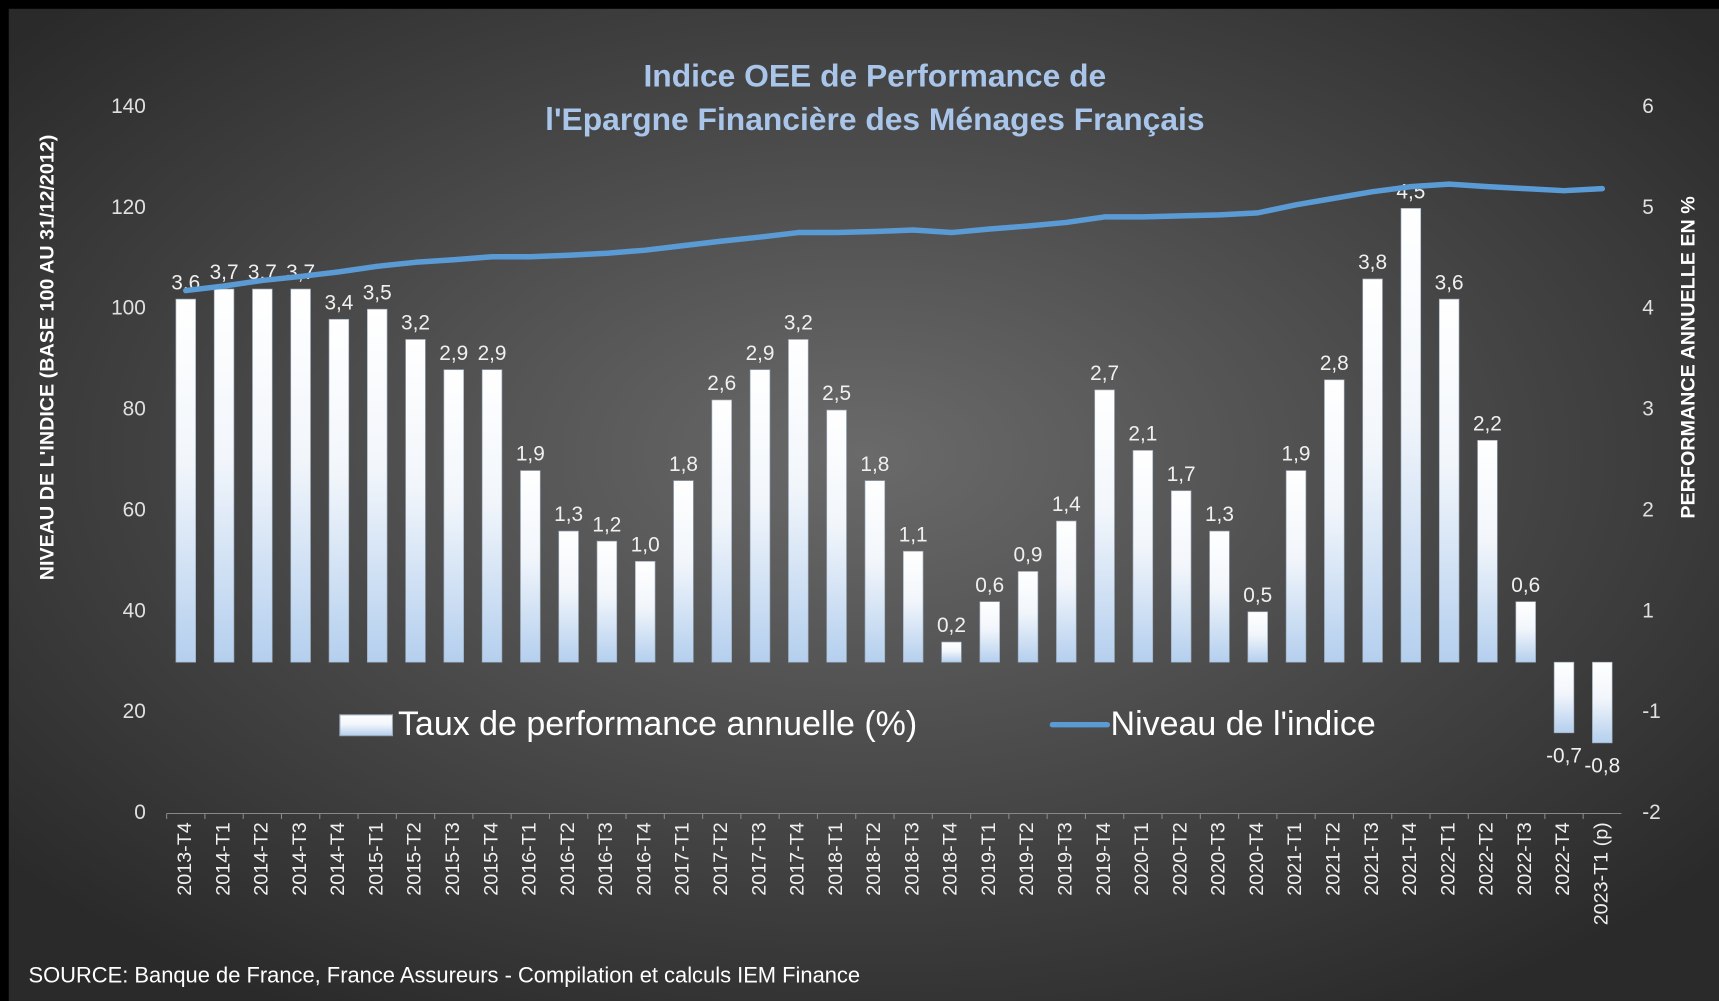  What do you see at coordinates (1027, 858) in the screenshot?
I see `x-tick-label: 2019-T2` at bounding box center [1027, 858].